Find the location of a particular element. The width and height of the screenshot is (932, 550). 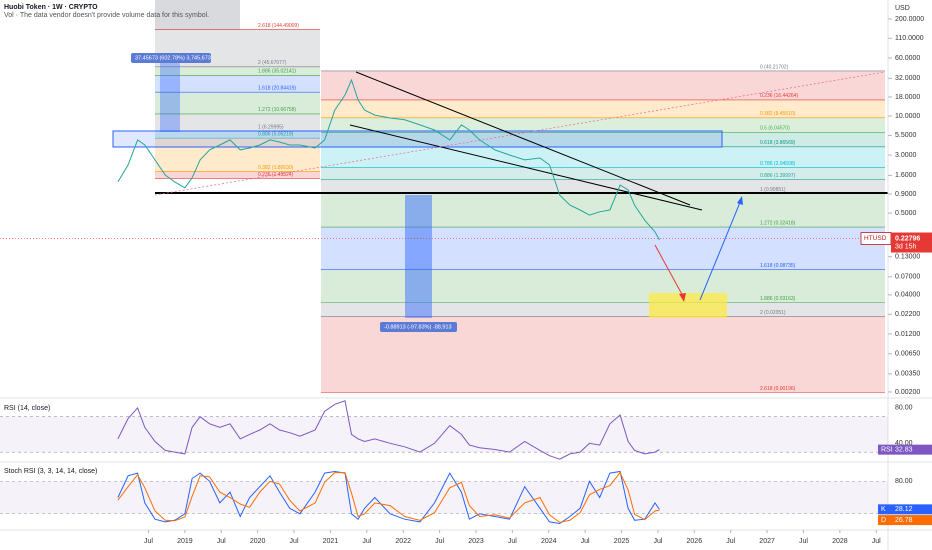

x-tick-label: 2019 is located at coordinates (185, 541).